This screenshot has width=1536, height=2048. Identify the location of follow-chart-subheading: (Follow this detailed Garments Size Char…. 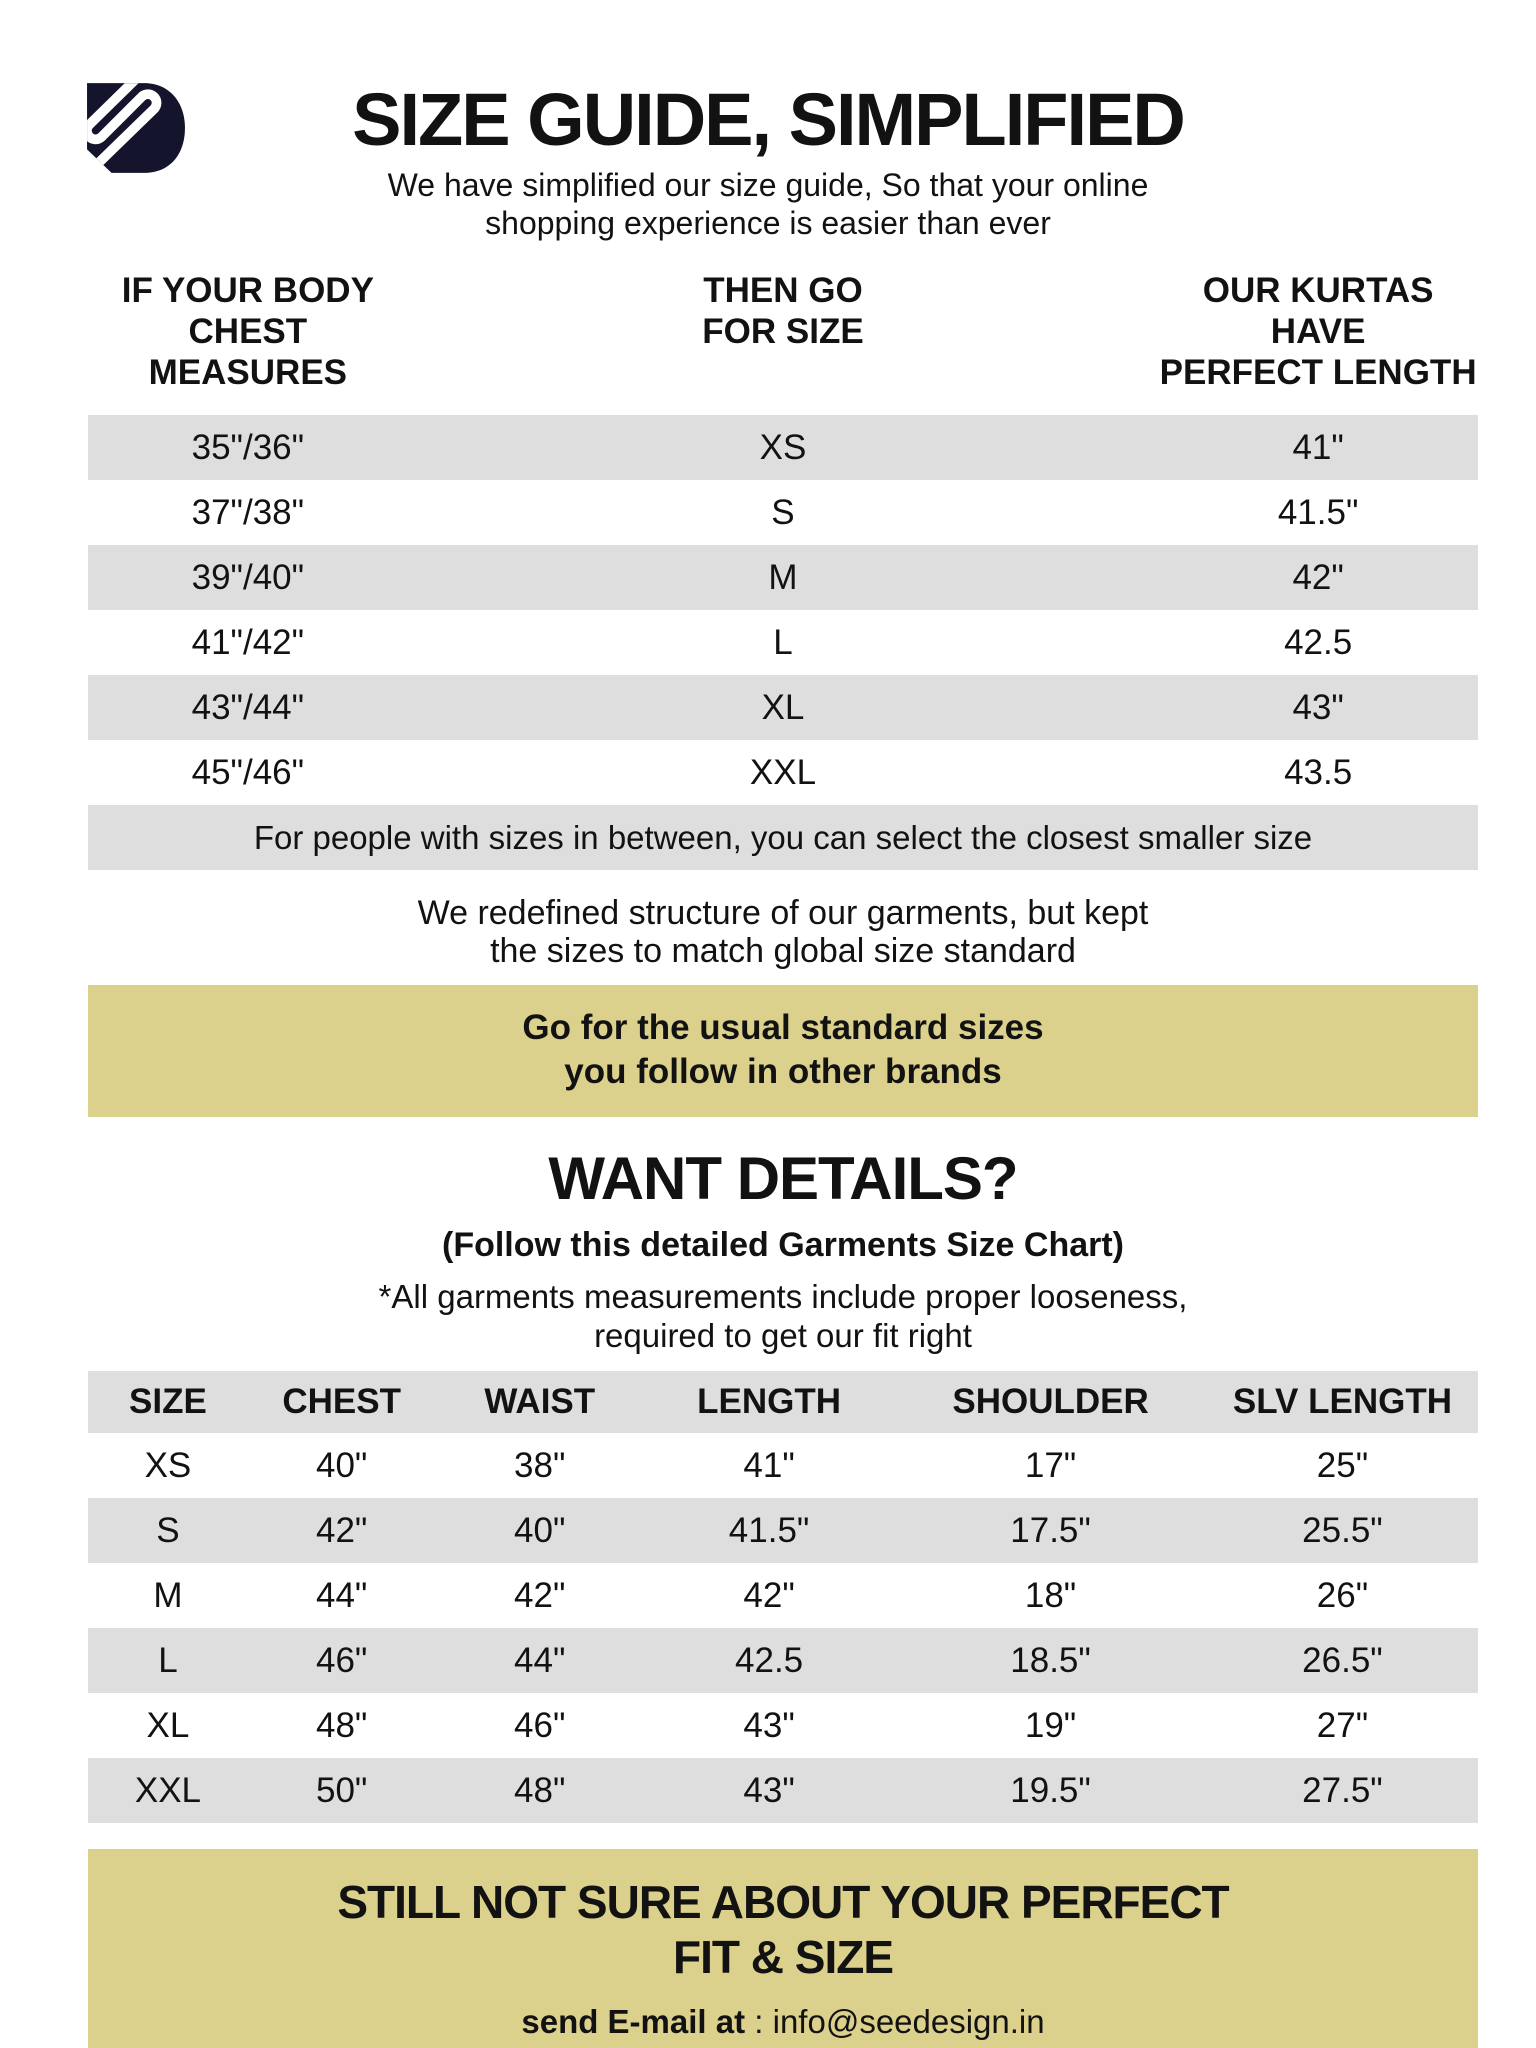
(783, 1245).